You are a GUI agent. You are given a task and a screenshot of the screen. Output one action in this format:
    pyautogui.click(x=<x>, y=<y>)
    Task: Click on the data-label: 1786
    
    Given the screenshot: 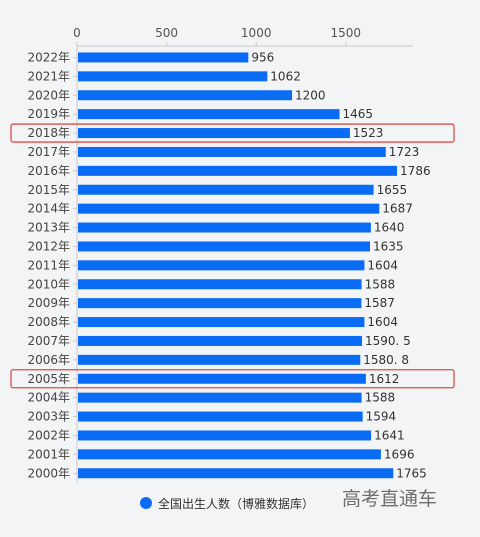 What is the action you would take?
    pyautogui.click(x=415, y=171)
    